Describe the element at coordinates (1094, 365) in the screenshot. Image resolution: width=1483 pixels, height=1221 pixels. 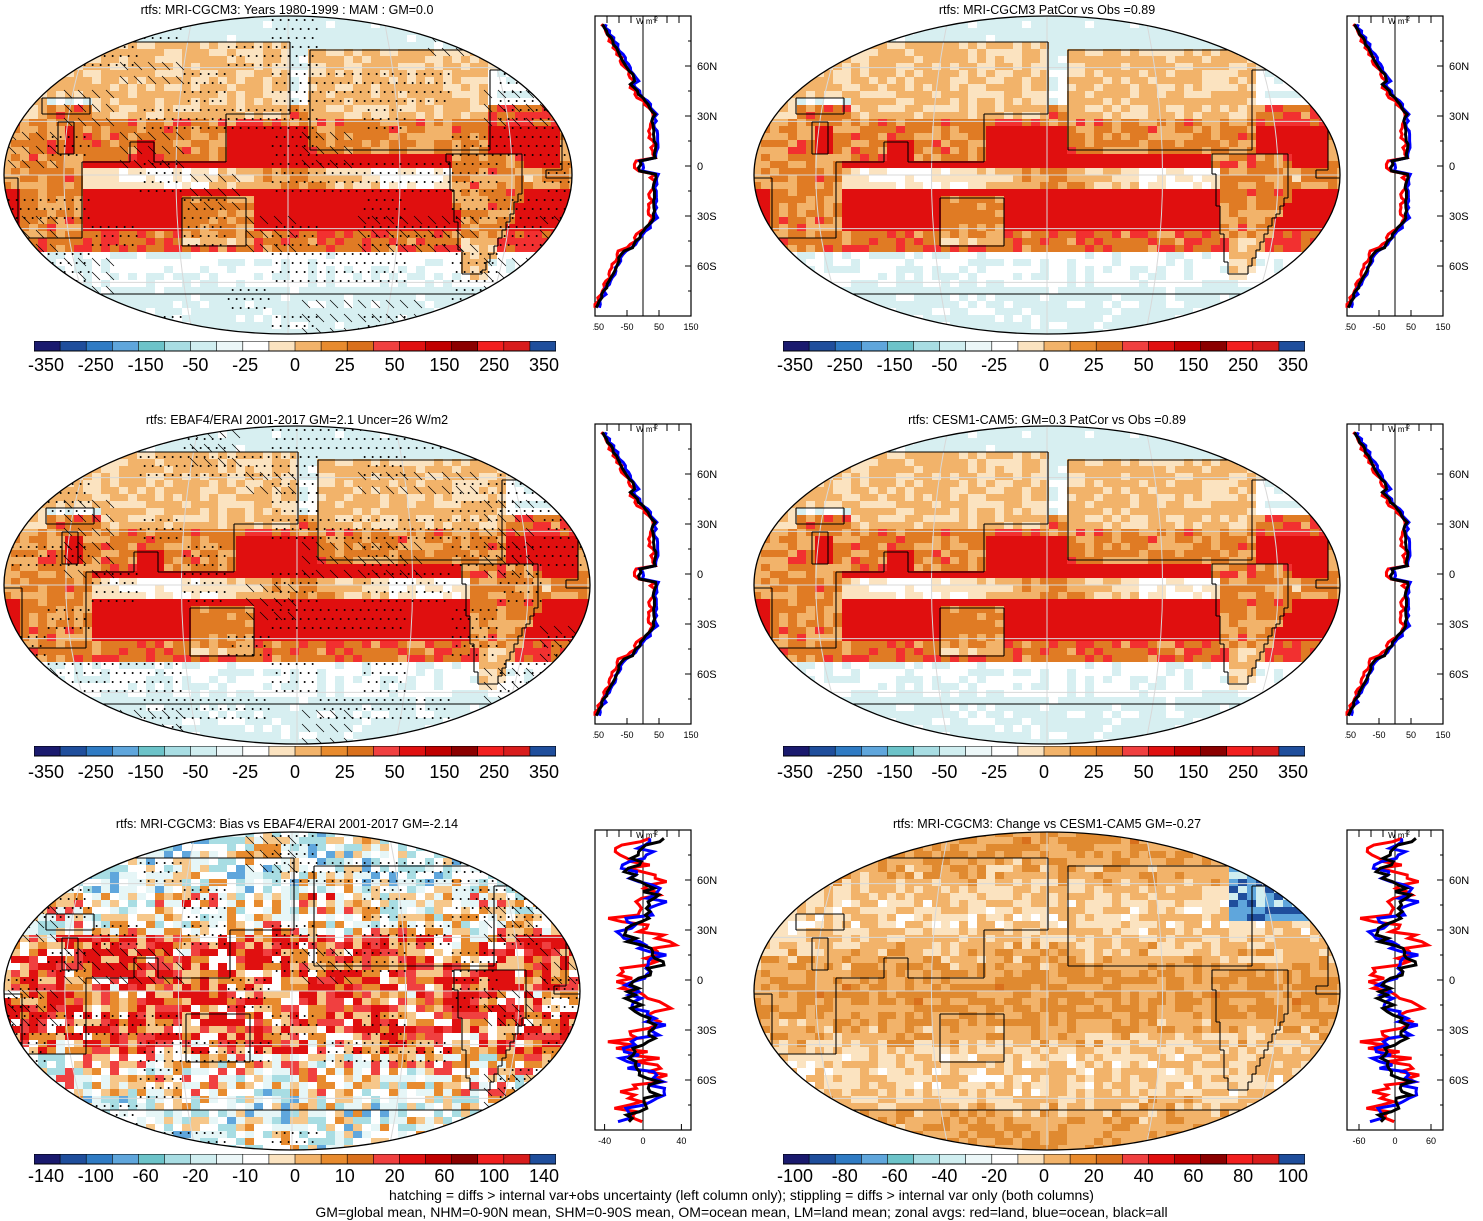
I see `colorbar-label: 25` at that location.